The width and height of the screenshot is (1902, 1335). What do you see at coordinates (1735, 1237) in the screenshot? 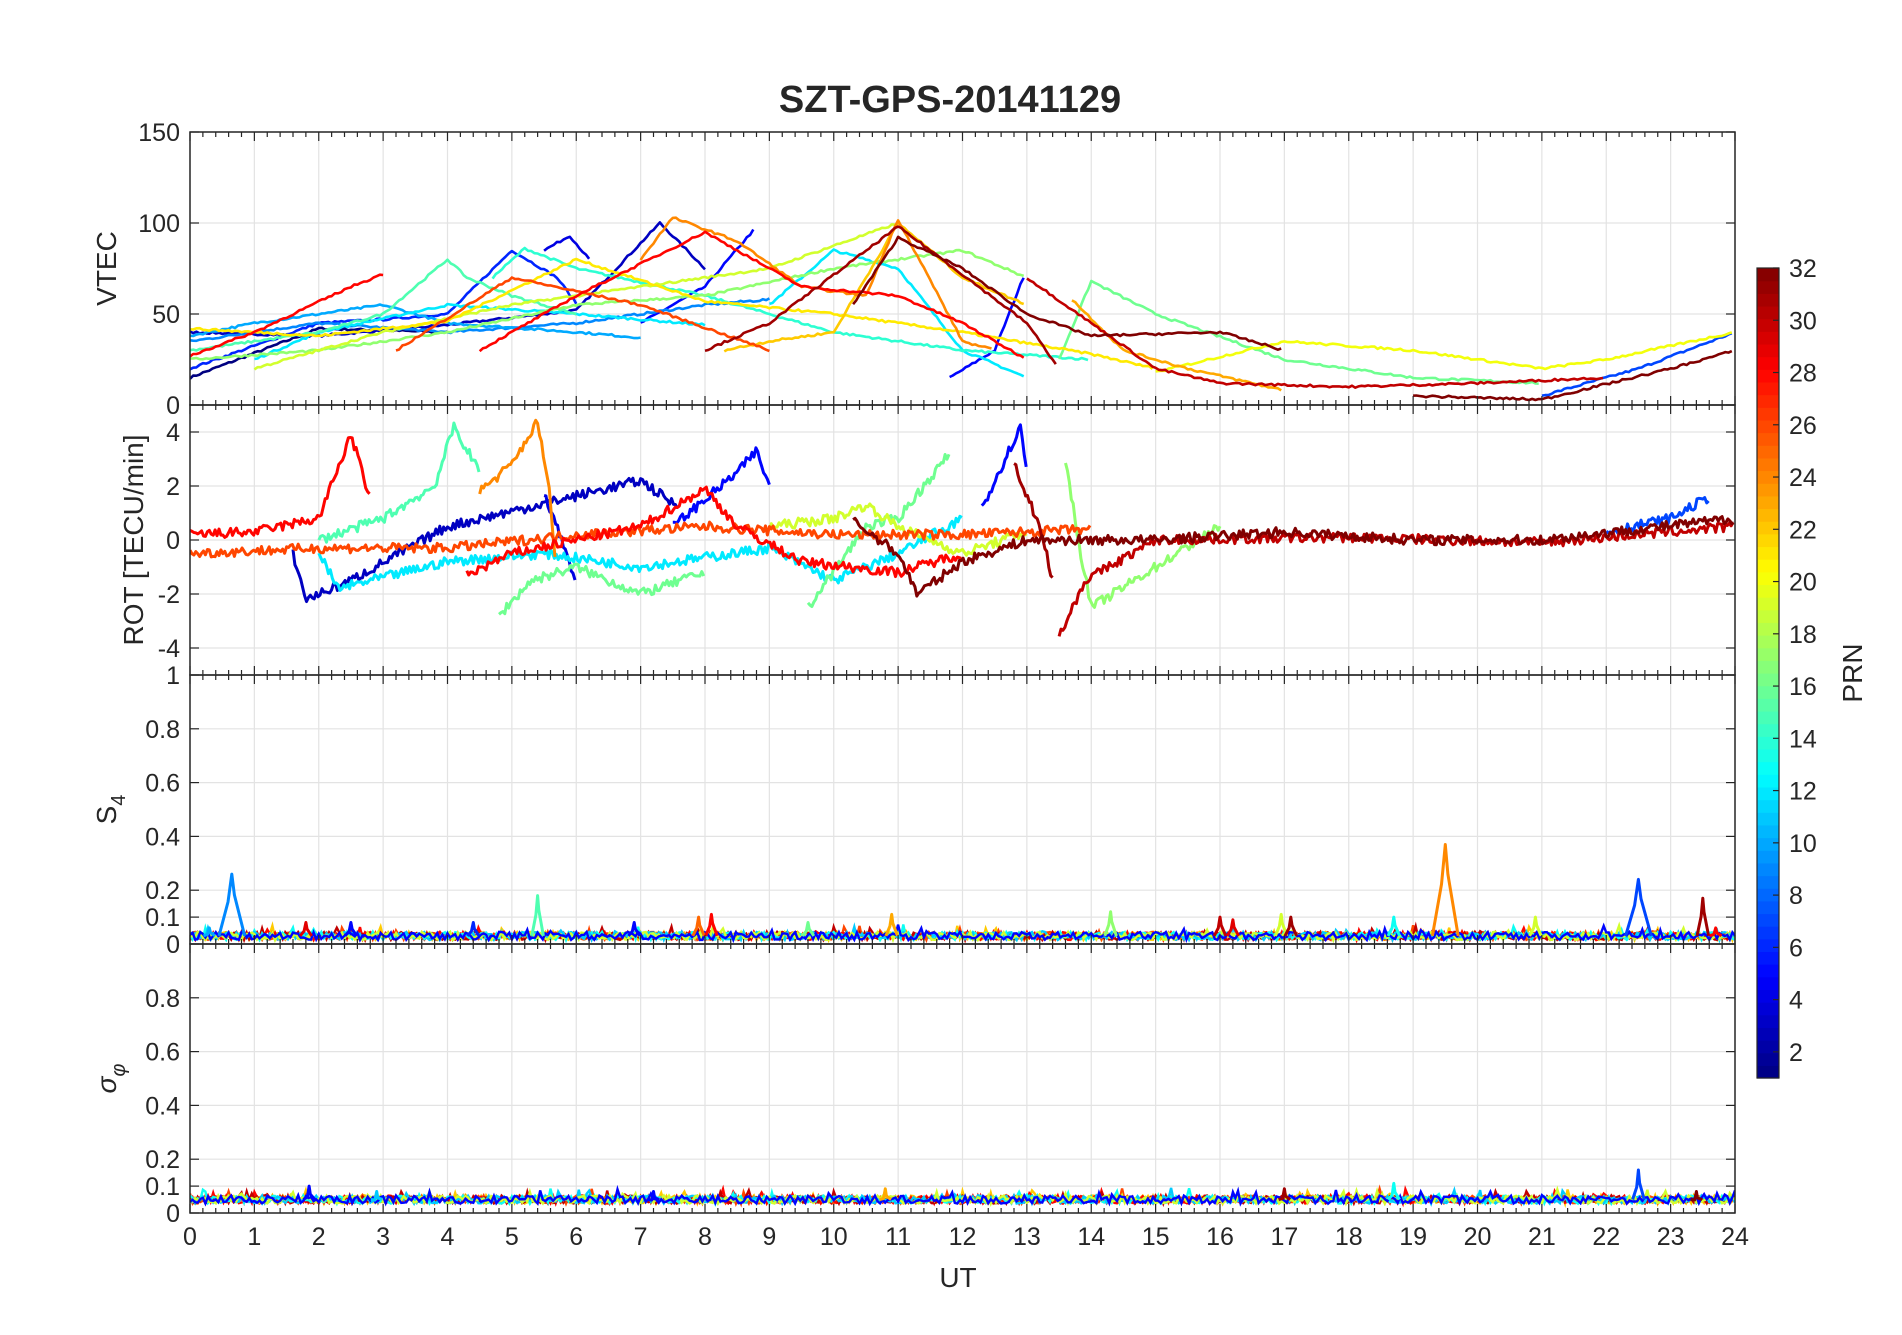
I see `x-tick-label: 24` at bounding box center [1735, 1237].